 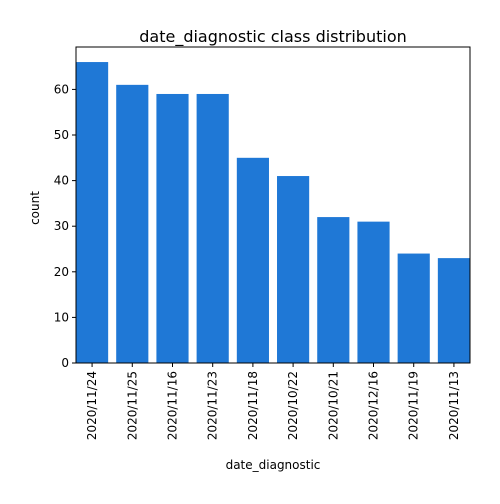 What do you see at coordinates (61, 226) in the screenshot?
I see `y-tick-label: 30` at bounding box center [61, 226].